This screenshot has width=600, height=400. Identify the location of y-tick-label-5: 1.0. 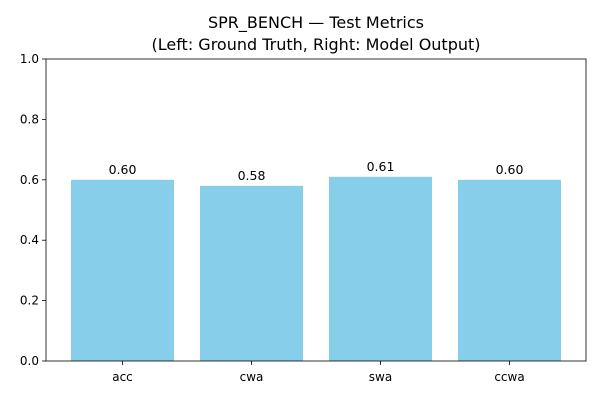
(29, 59).